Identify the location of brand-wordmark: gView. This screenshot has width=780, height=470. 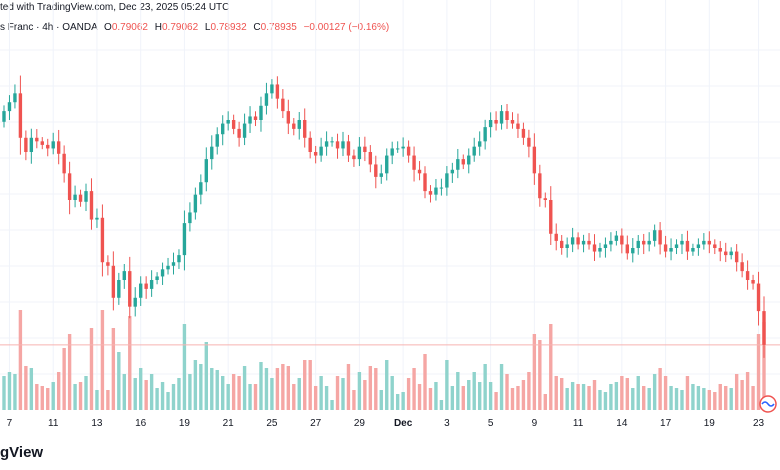
(22, 452).